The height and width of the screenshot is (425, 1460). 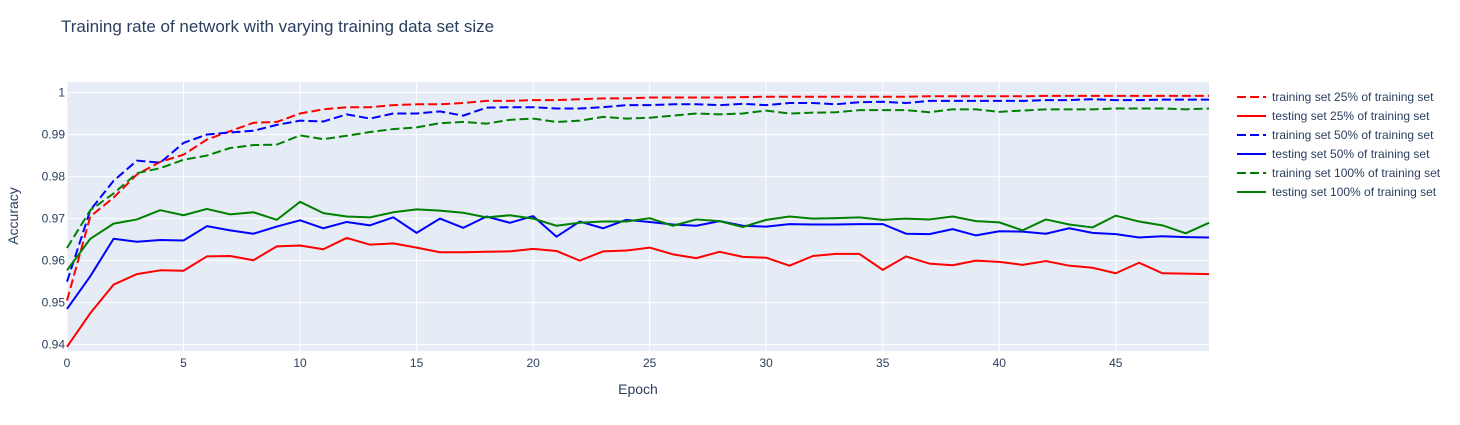 What do you see at coordinates (1354, 192) in the screenshot?
I see `legend-label: testing set 100% of training set` at bounding box center [1354, 192].